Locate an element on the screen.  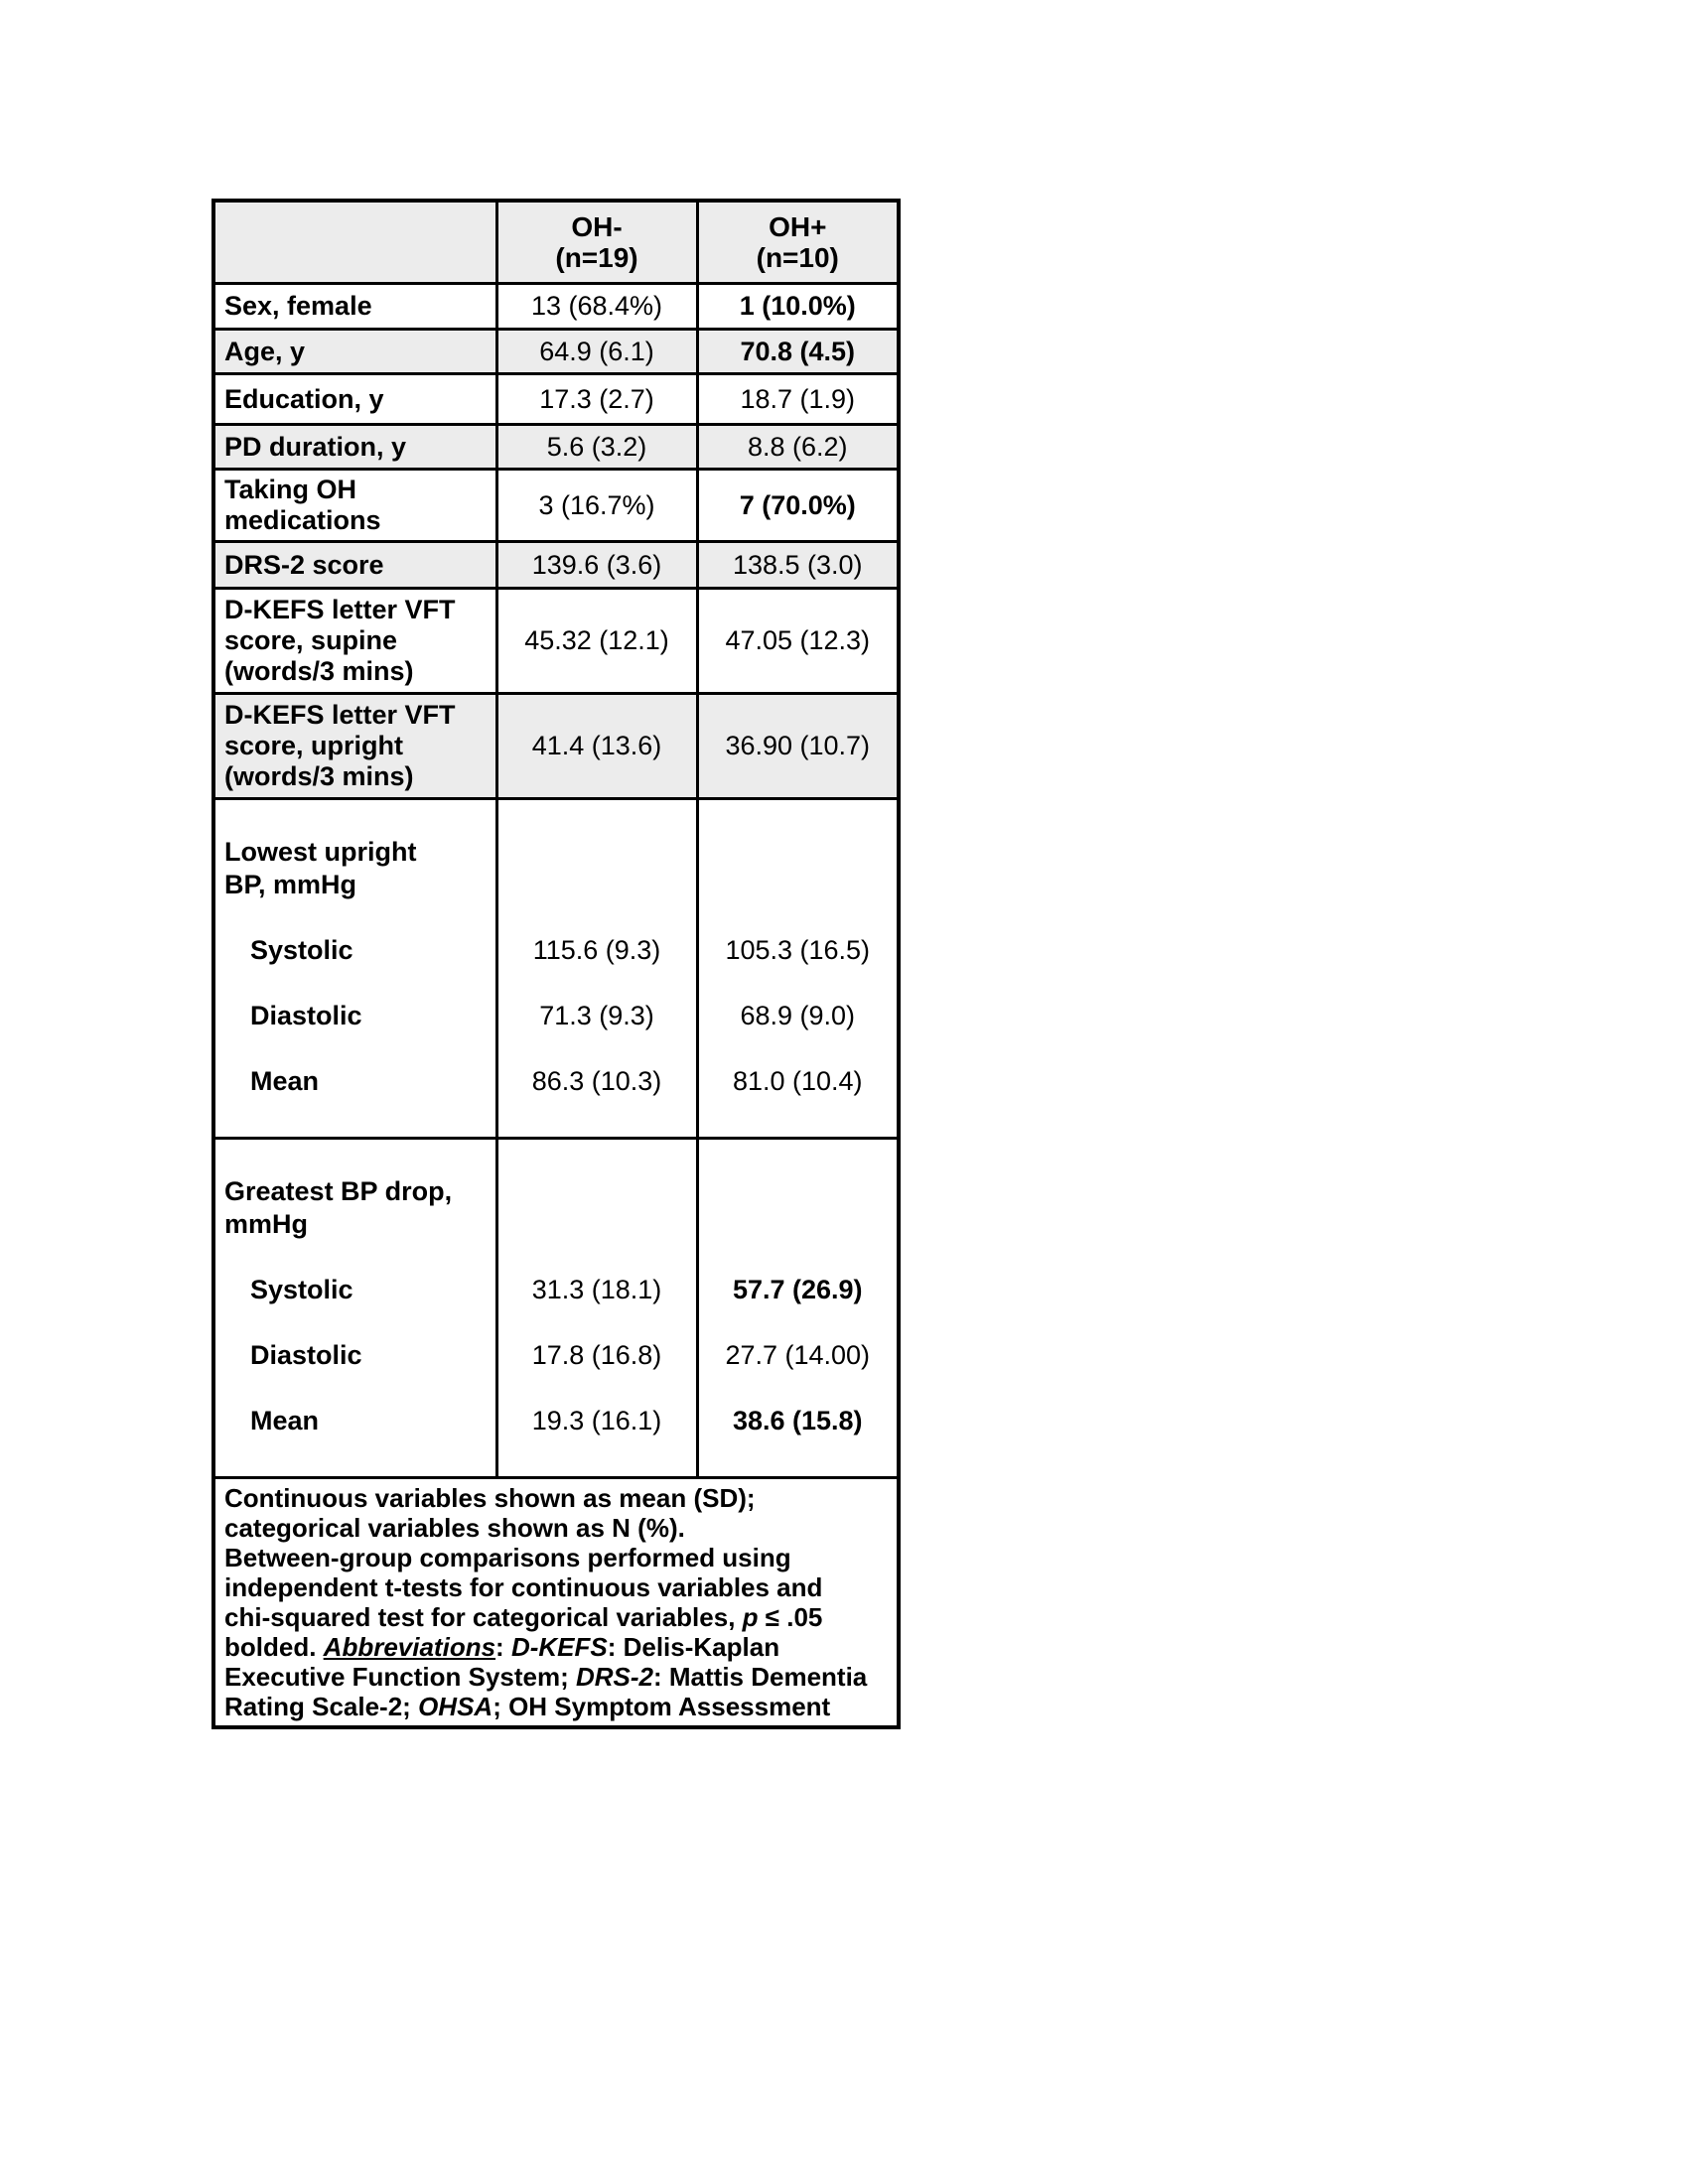
row-sex-female: Sex, female 13 (68.4%) 1 (10.0%) is located at coordinates (556, 306).